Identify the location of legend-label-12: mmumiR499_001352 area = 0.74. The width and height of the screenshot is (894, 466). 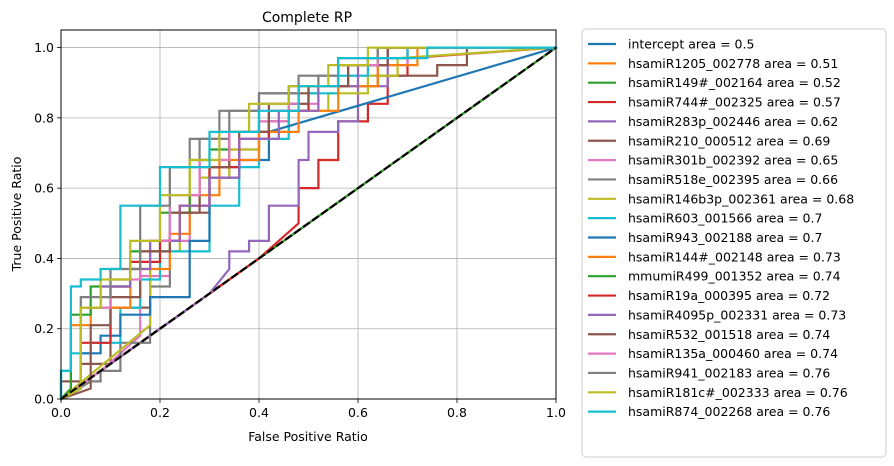
(734, 276).